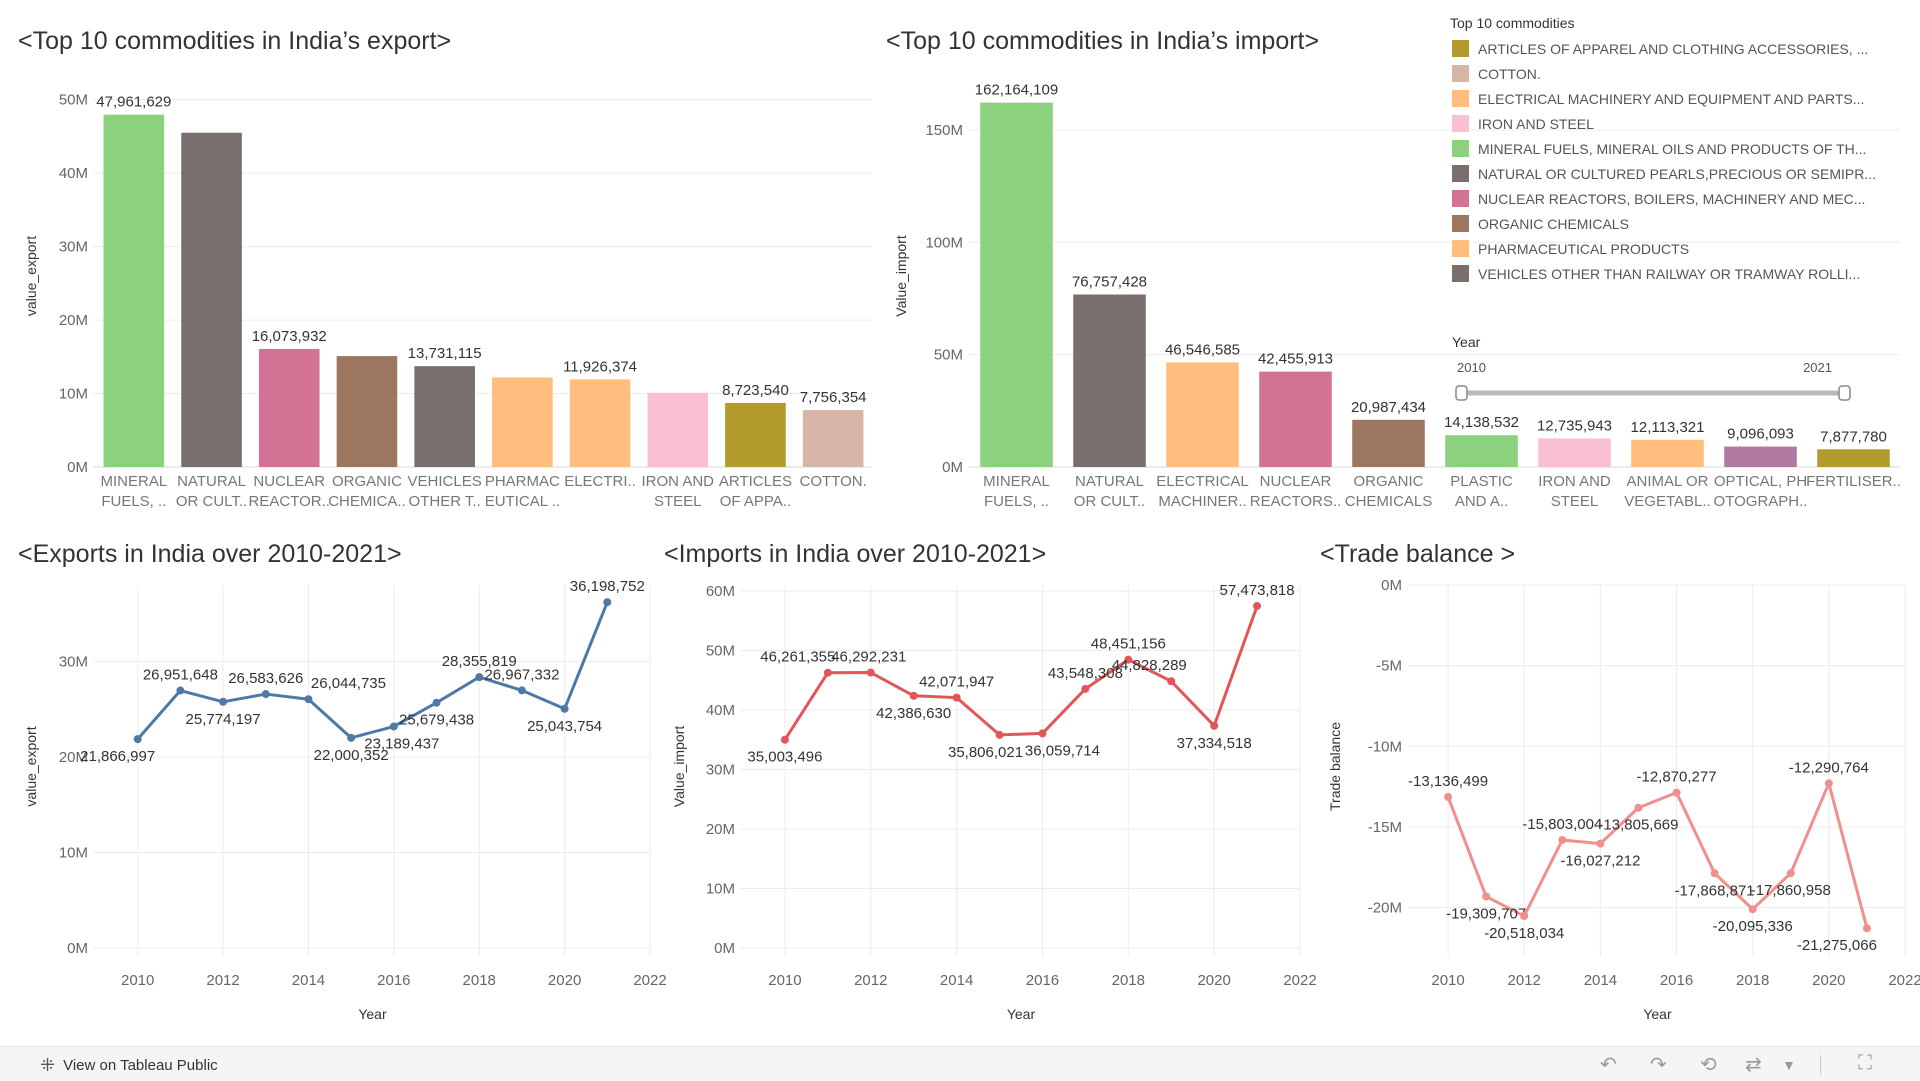  I want to click on export-bar-category-label: OTHER T.., so click(445, 501).